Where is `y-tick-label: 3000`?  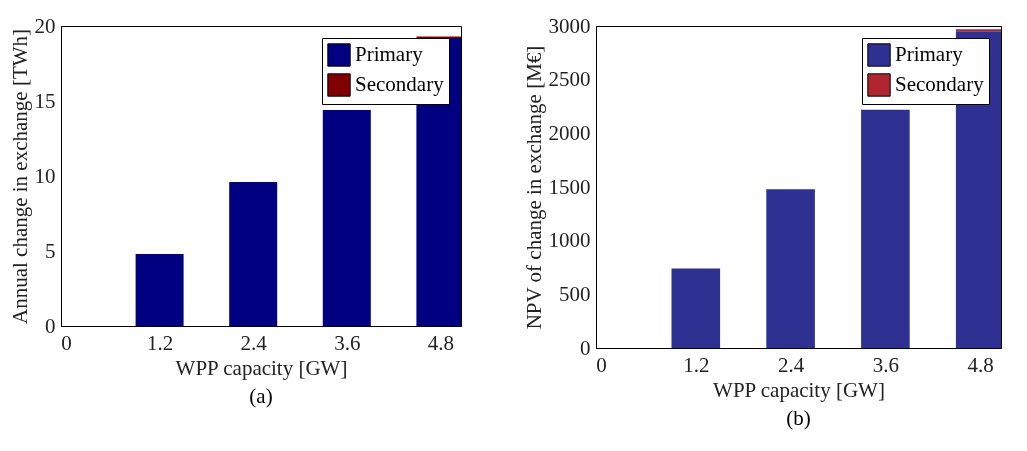 y-tick-label: 3000 is located at coordinates (569, 25).